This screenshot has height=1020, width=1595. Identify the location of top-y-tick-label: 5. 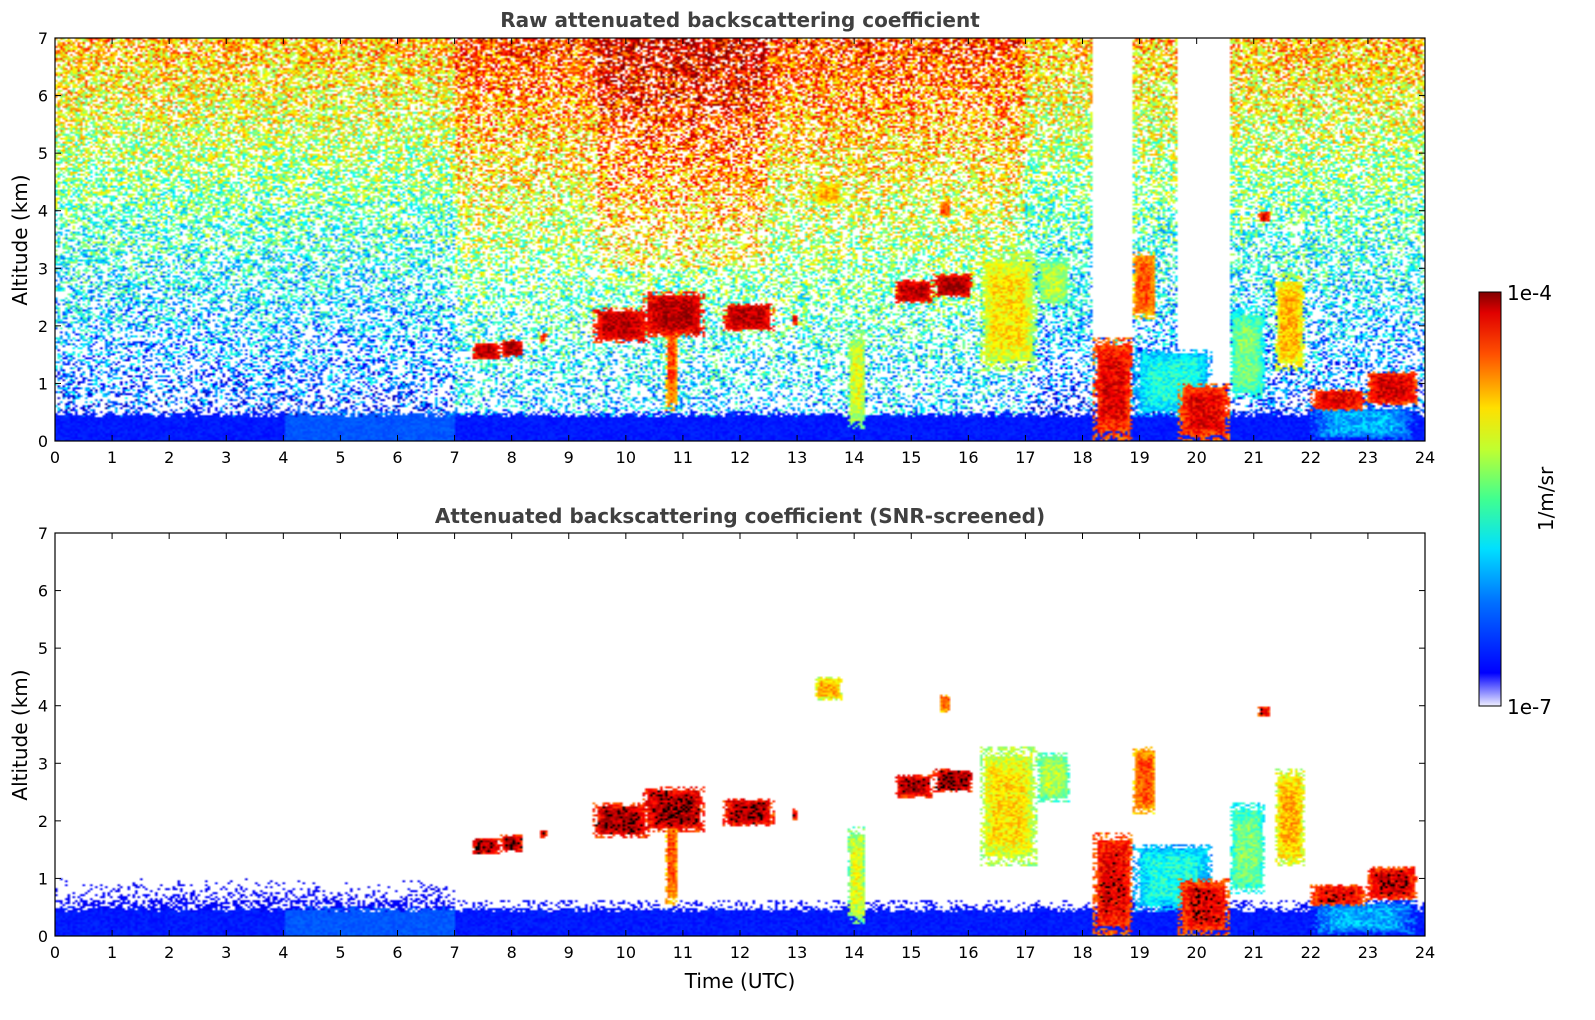
(43, 153).